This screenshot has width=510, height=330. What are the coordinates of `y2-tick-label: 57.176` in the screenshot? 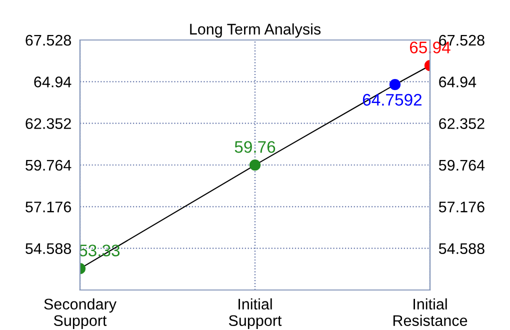 It's located at (461, 207).